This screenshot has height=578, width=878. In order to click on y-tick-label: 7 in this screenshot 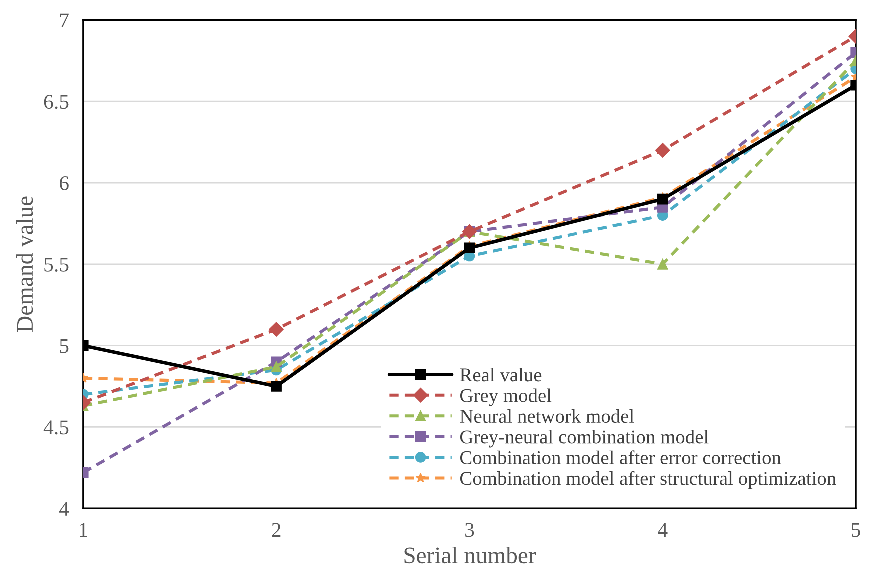, I will do `click(64, 21)`.